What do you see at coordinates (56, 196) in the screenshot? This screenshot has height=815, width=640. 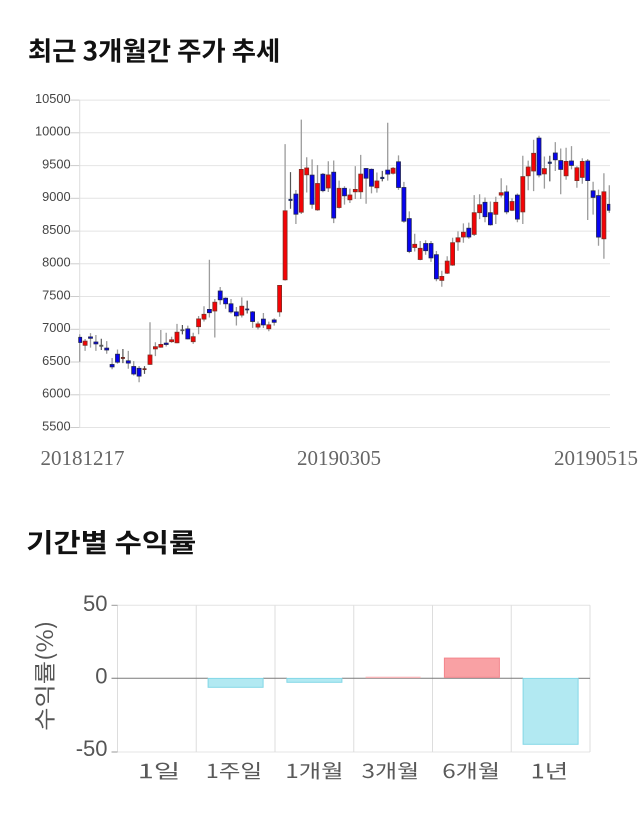 I see `svg-text: 9000` at bounding box center [56, 196].